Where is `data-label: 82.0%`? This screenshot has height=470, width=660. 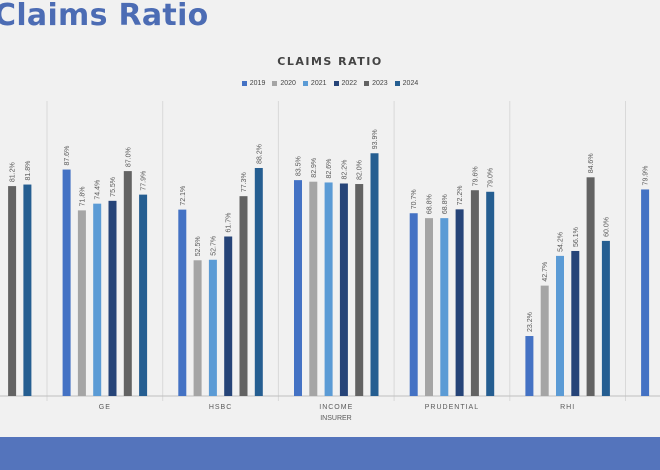
data-label: 82.0% is located at coordinates (360, 170).